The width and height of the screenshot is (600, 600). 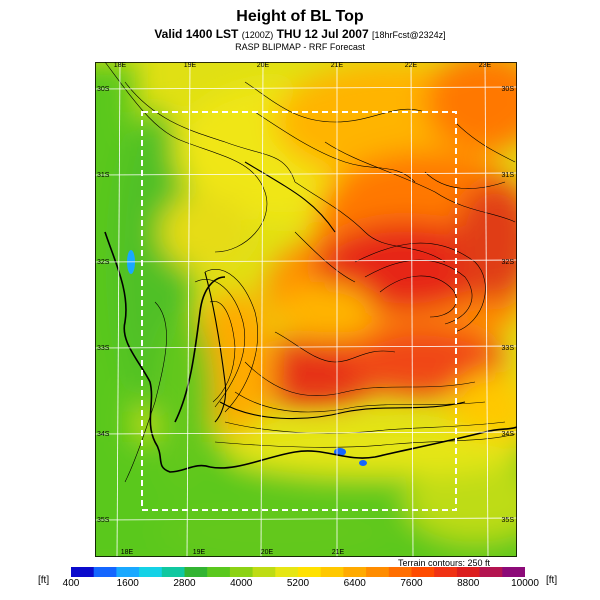 I want to click on lon-top-2: 19E, so click(x=190, y=65).